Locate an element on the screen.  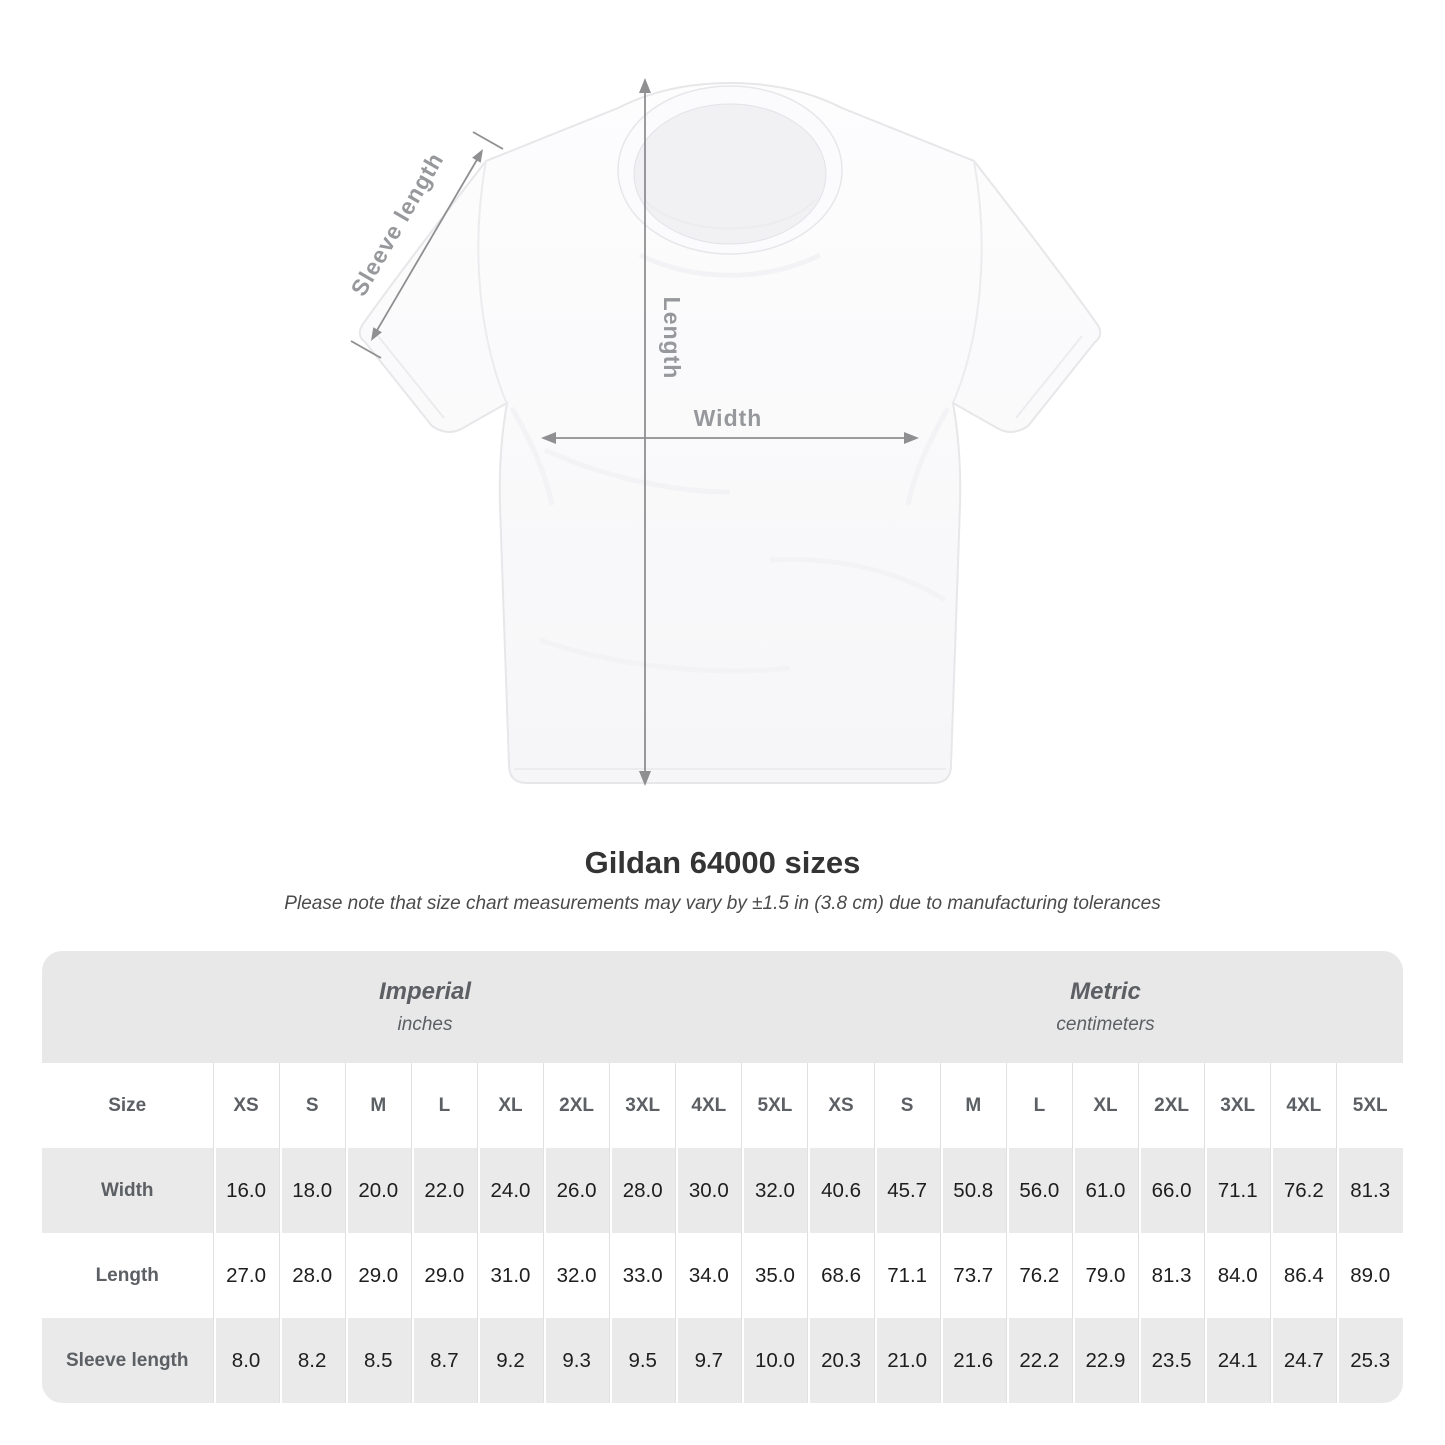
table-cell: 27.0 is located at coordinates (246, 1275).